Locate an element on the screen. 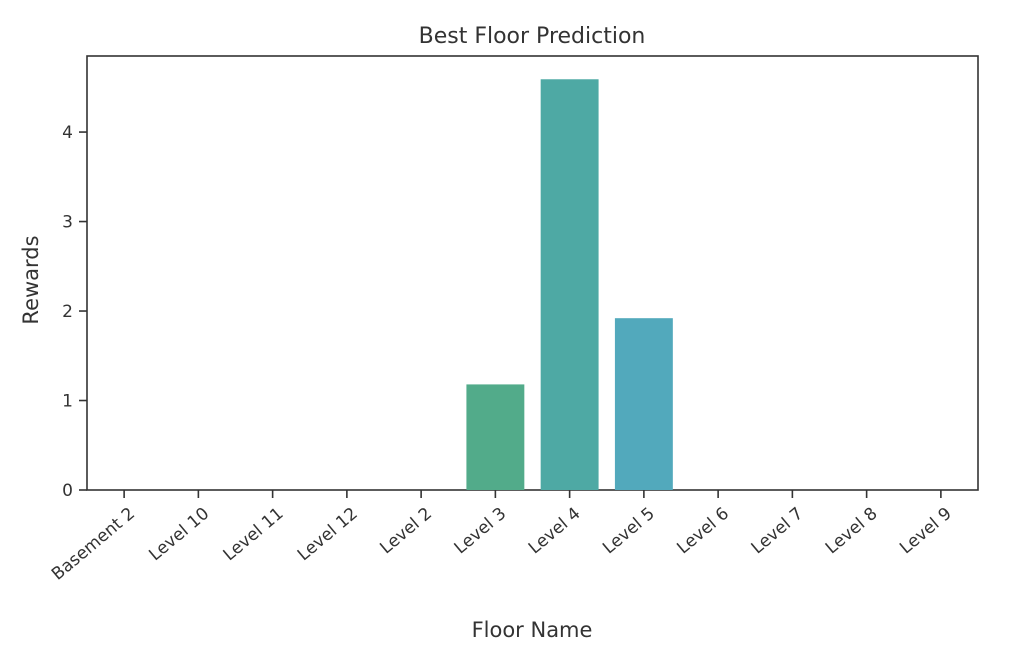 This screenshot has width=1016, height=650. chart-title: Best Floor Prediction is located at coordinates (532, 36).